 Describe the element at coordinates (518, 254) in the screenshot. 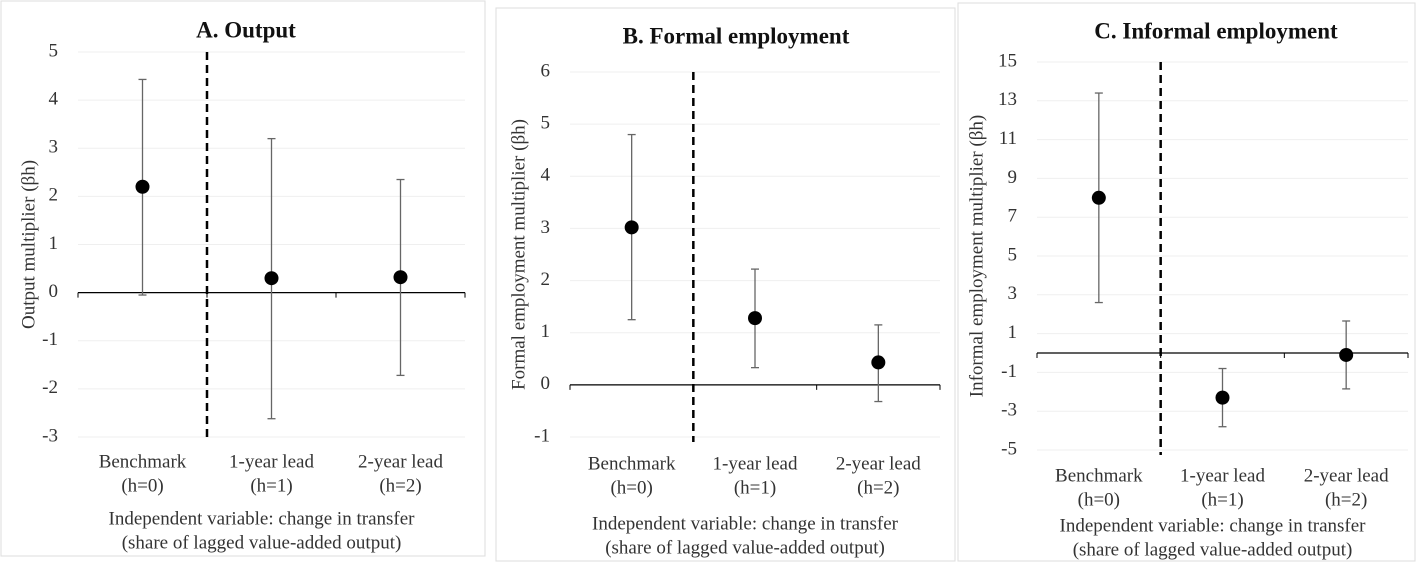

I see `y-axis-label: Formal employment multiplier (βh)` at that location.